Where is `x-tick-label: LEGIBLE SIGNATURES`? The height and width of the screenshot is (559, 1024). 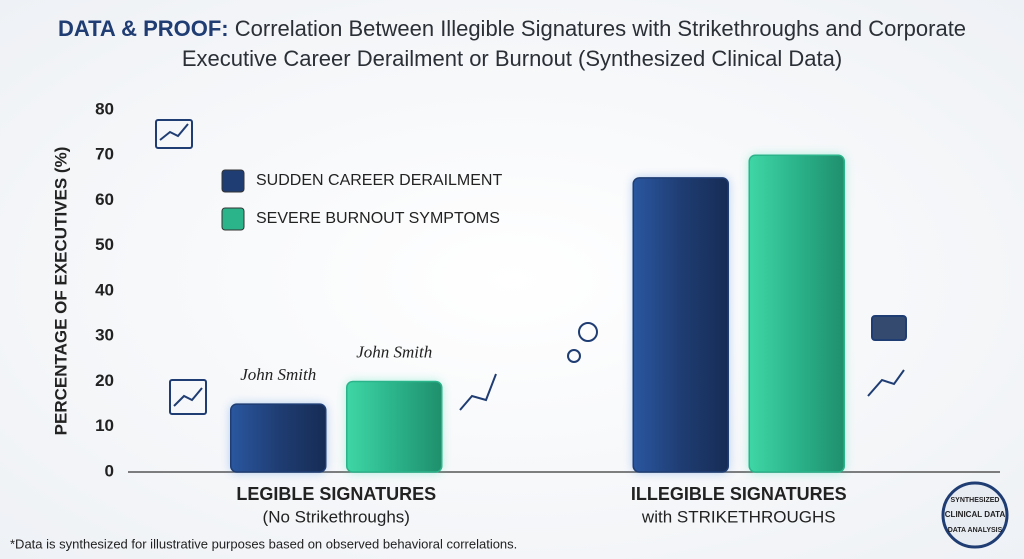 x-tick-label: LEGIBLE SIGNATURES is located at coordinates (336, 494).